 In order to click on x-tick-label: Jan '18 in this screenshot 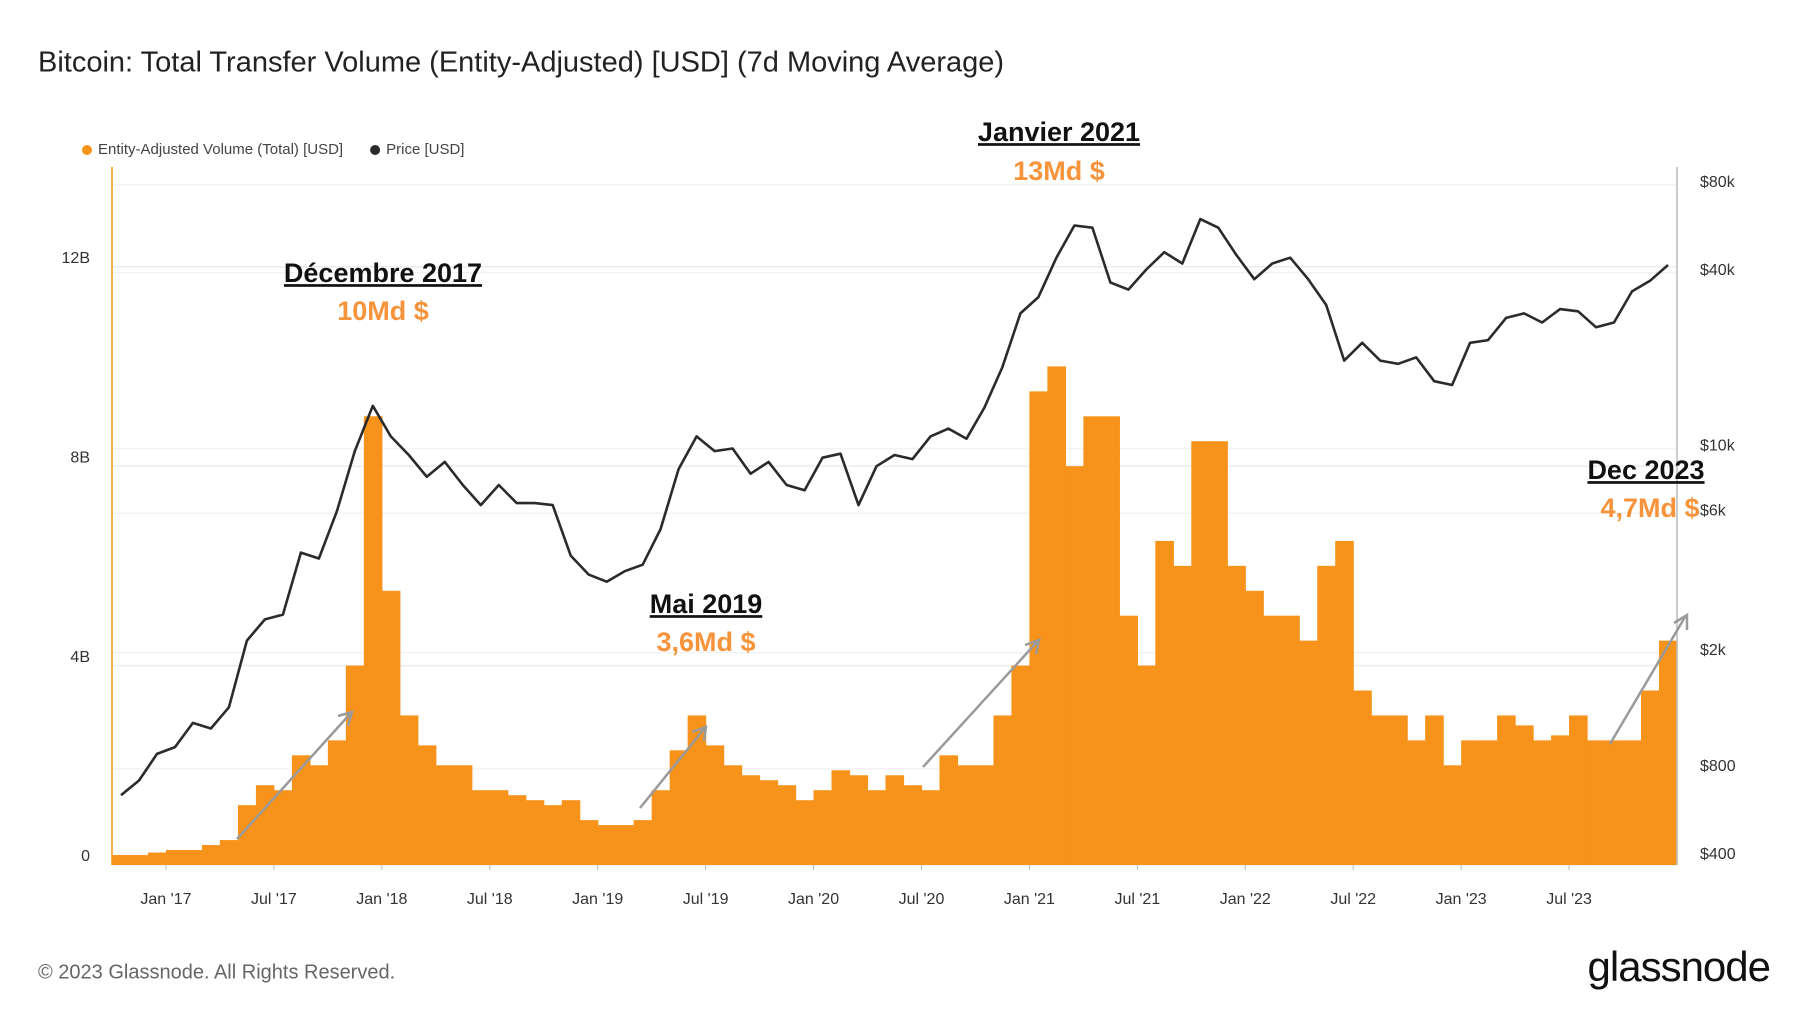, I will do `click(381, 899)`.